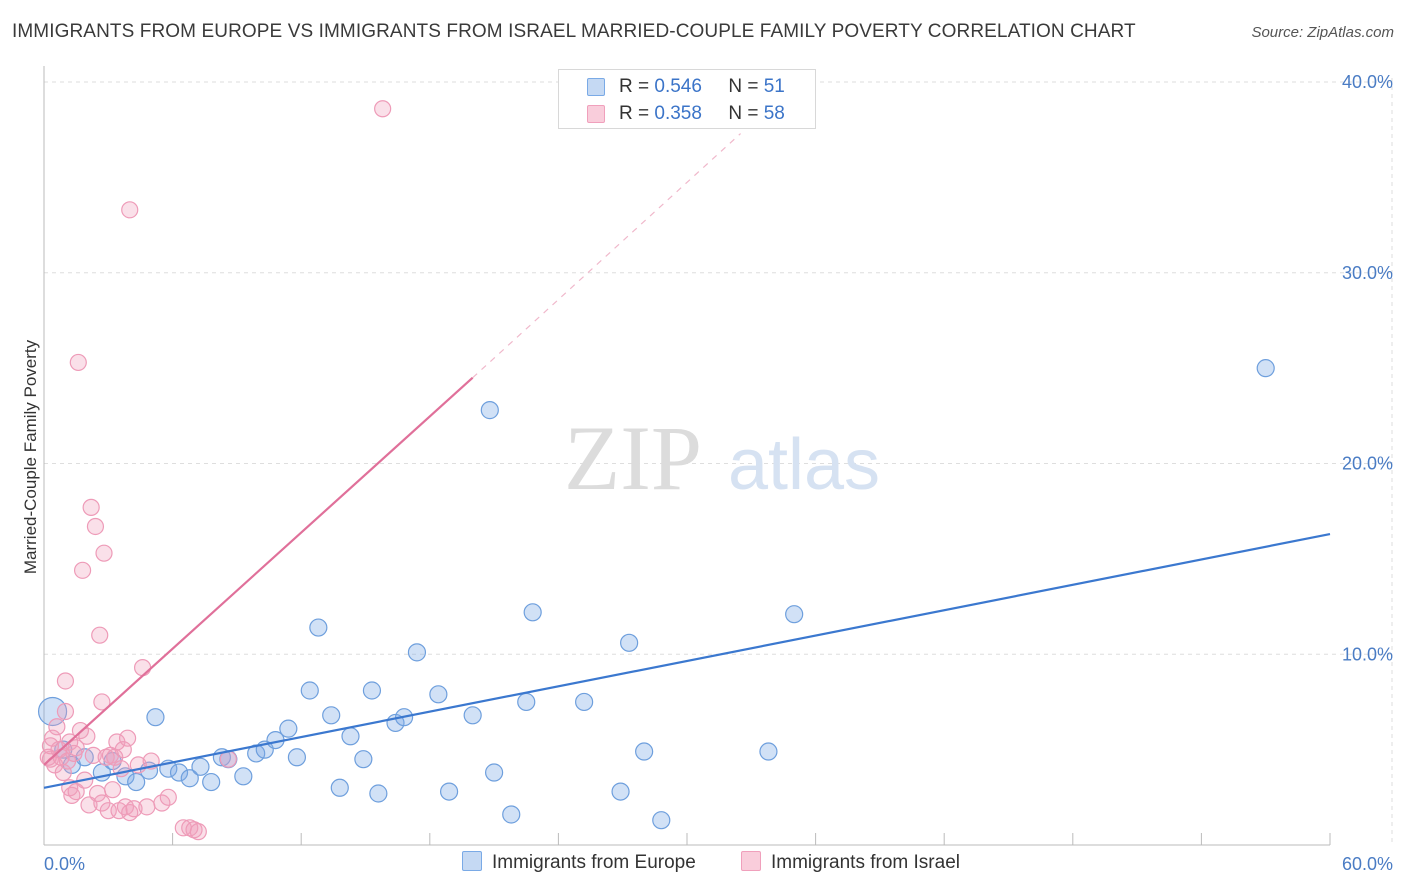 Image resolution: width=1406 pixels, height=892 pixels. What do you see at coordinates (774, 113) in the screenshot?
I see `legend-n-value-israel: 58` at bounding box center [774, 113].